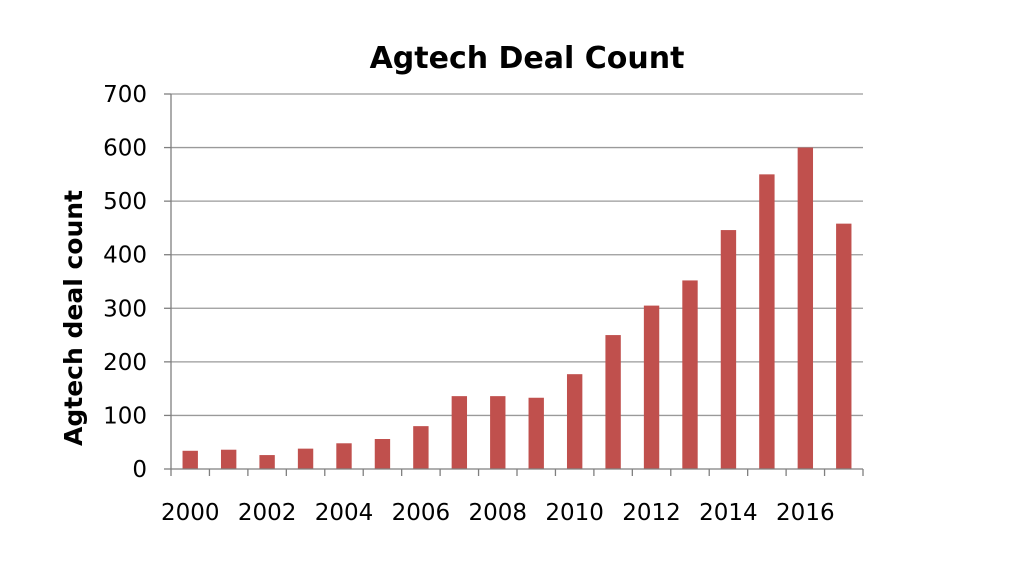 The image size is (1024, 568). Describe the element at coordinates (73, 318) in the screenshot. I see `y-axis-label: Agtech deal count` at that location.